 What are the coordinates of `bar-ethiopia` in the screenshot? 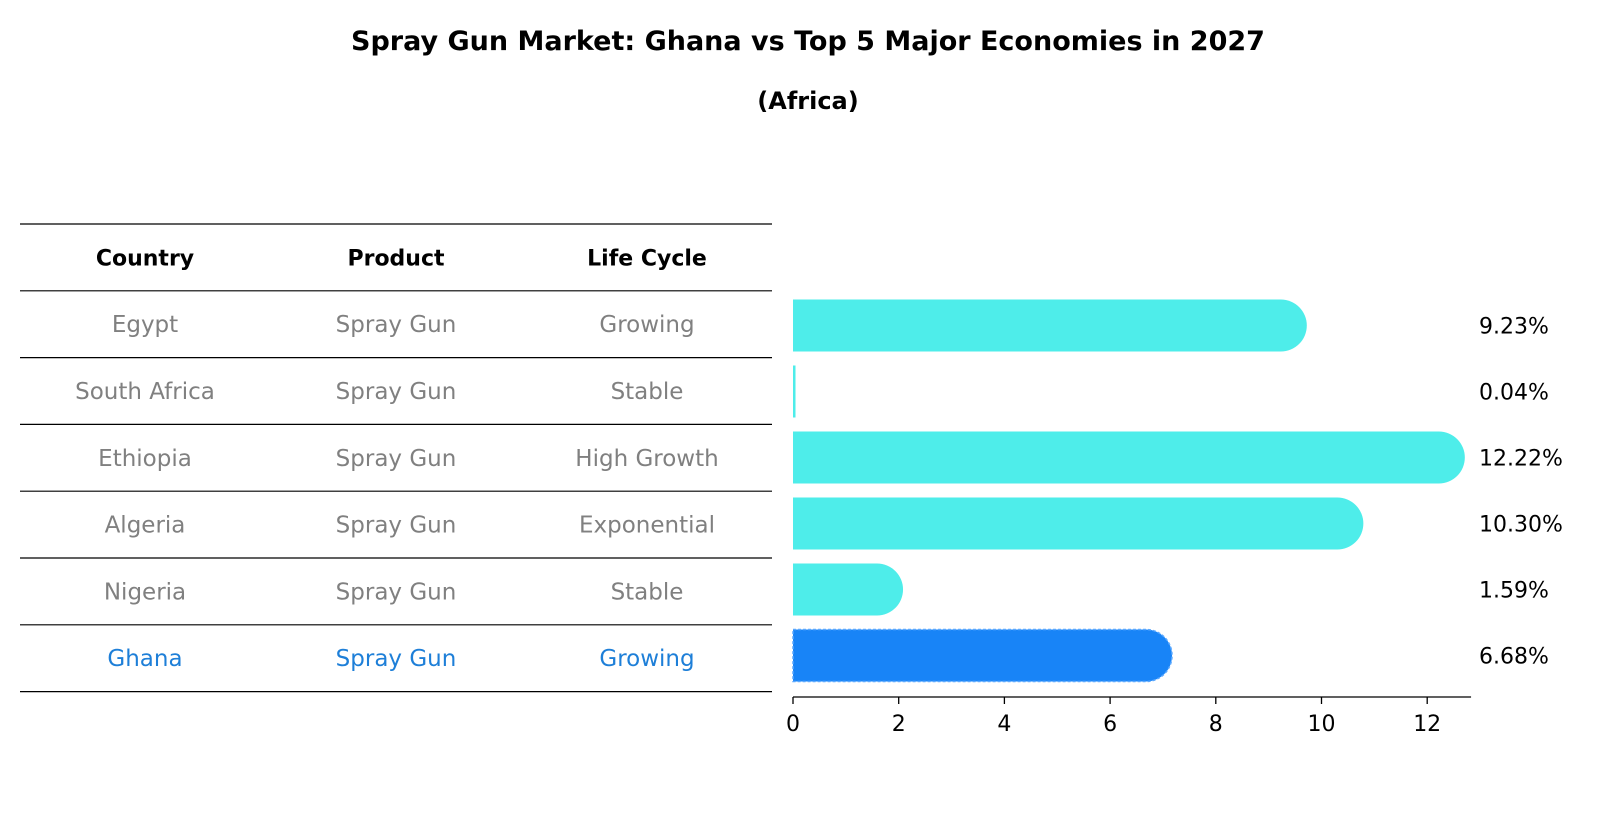 It's located at (1129, 457).